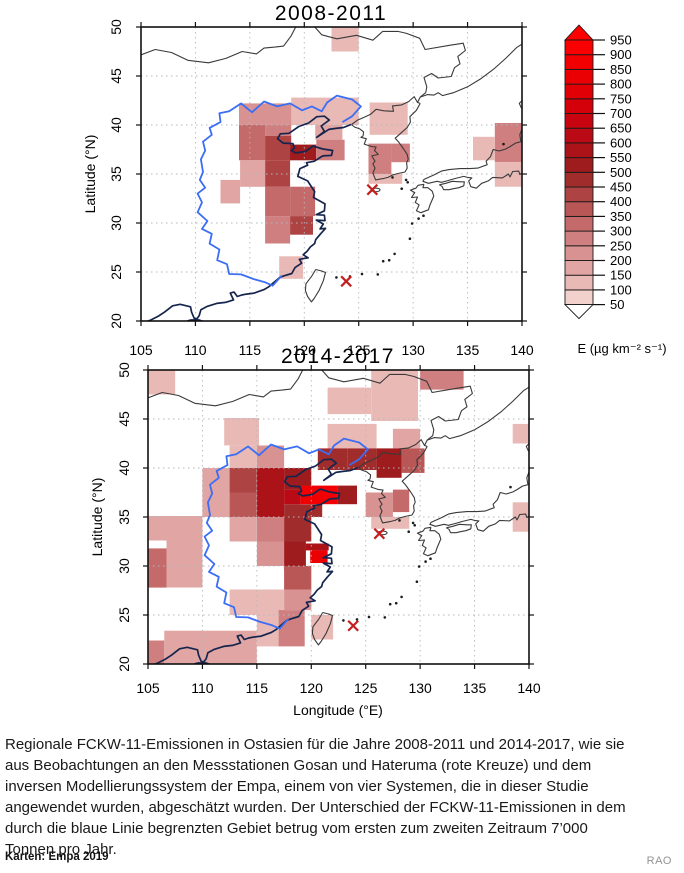 Image resolution: width=684 pixels, height=873 pixels. I want to click on colorbar-level-label: 150, so click(621, 275).